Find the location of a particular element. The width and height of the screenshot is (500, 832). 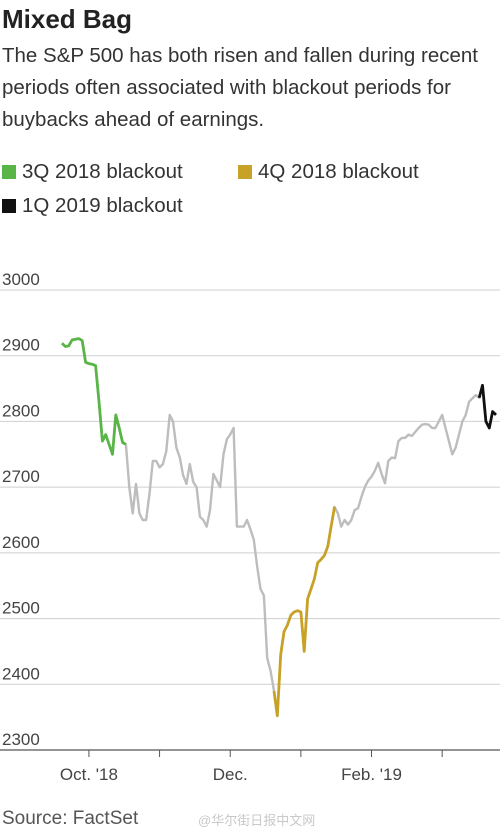

y-tick-label: 2800 is located at coordinates (21, 410).